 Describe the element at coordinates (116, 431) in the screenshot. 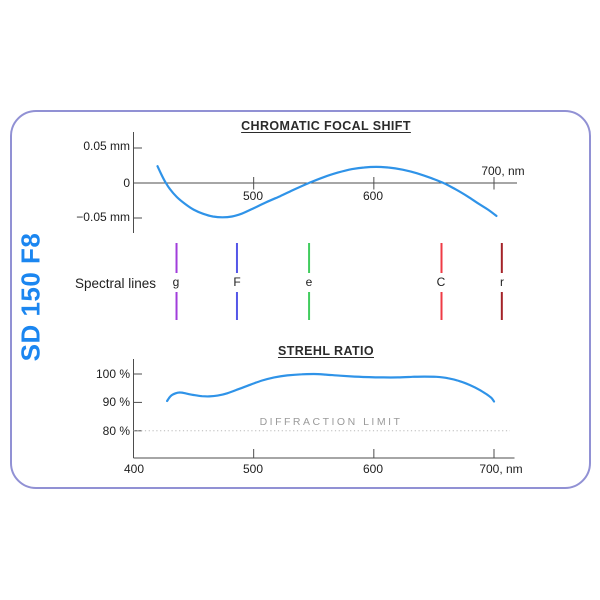

I see `chart2-ytick-label-80: 80 %` at that location.